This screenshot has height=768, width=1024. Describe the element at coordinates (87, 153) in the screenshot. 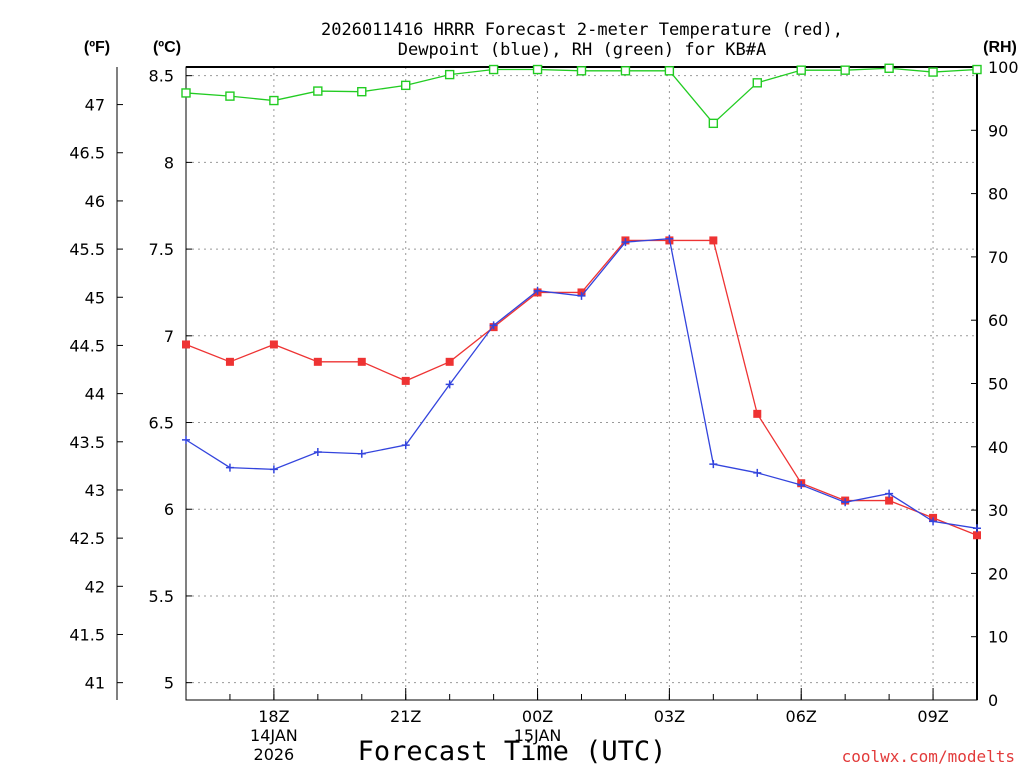

I see `fahrenheit-tick-label: 46.5` at that location.